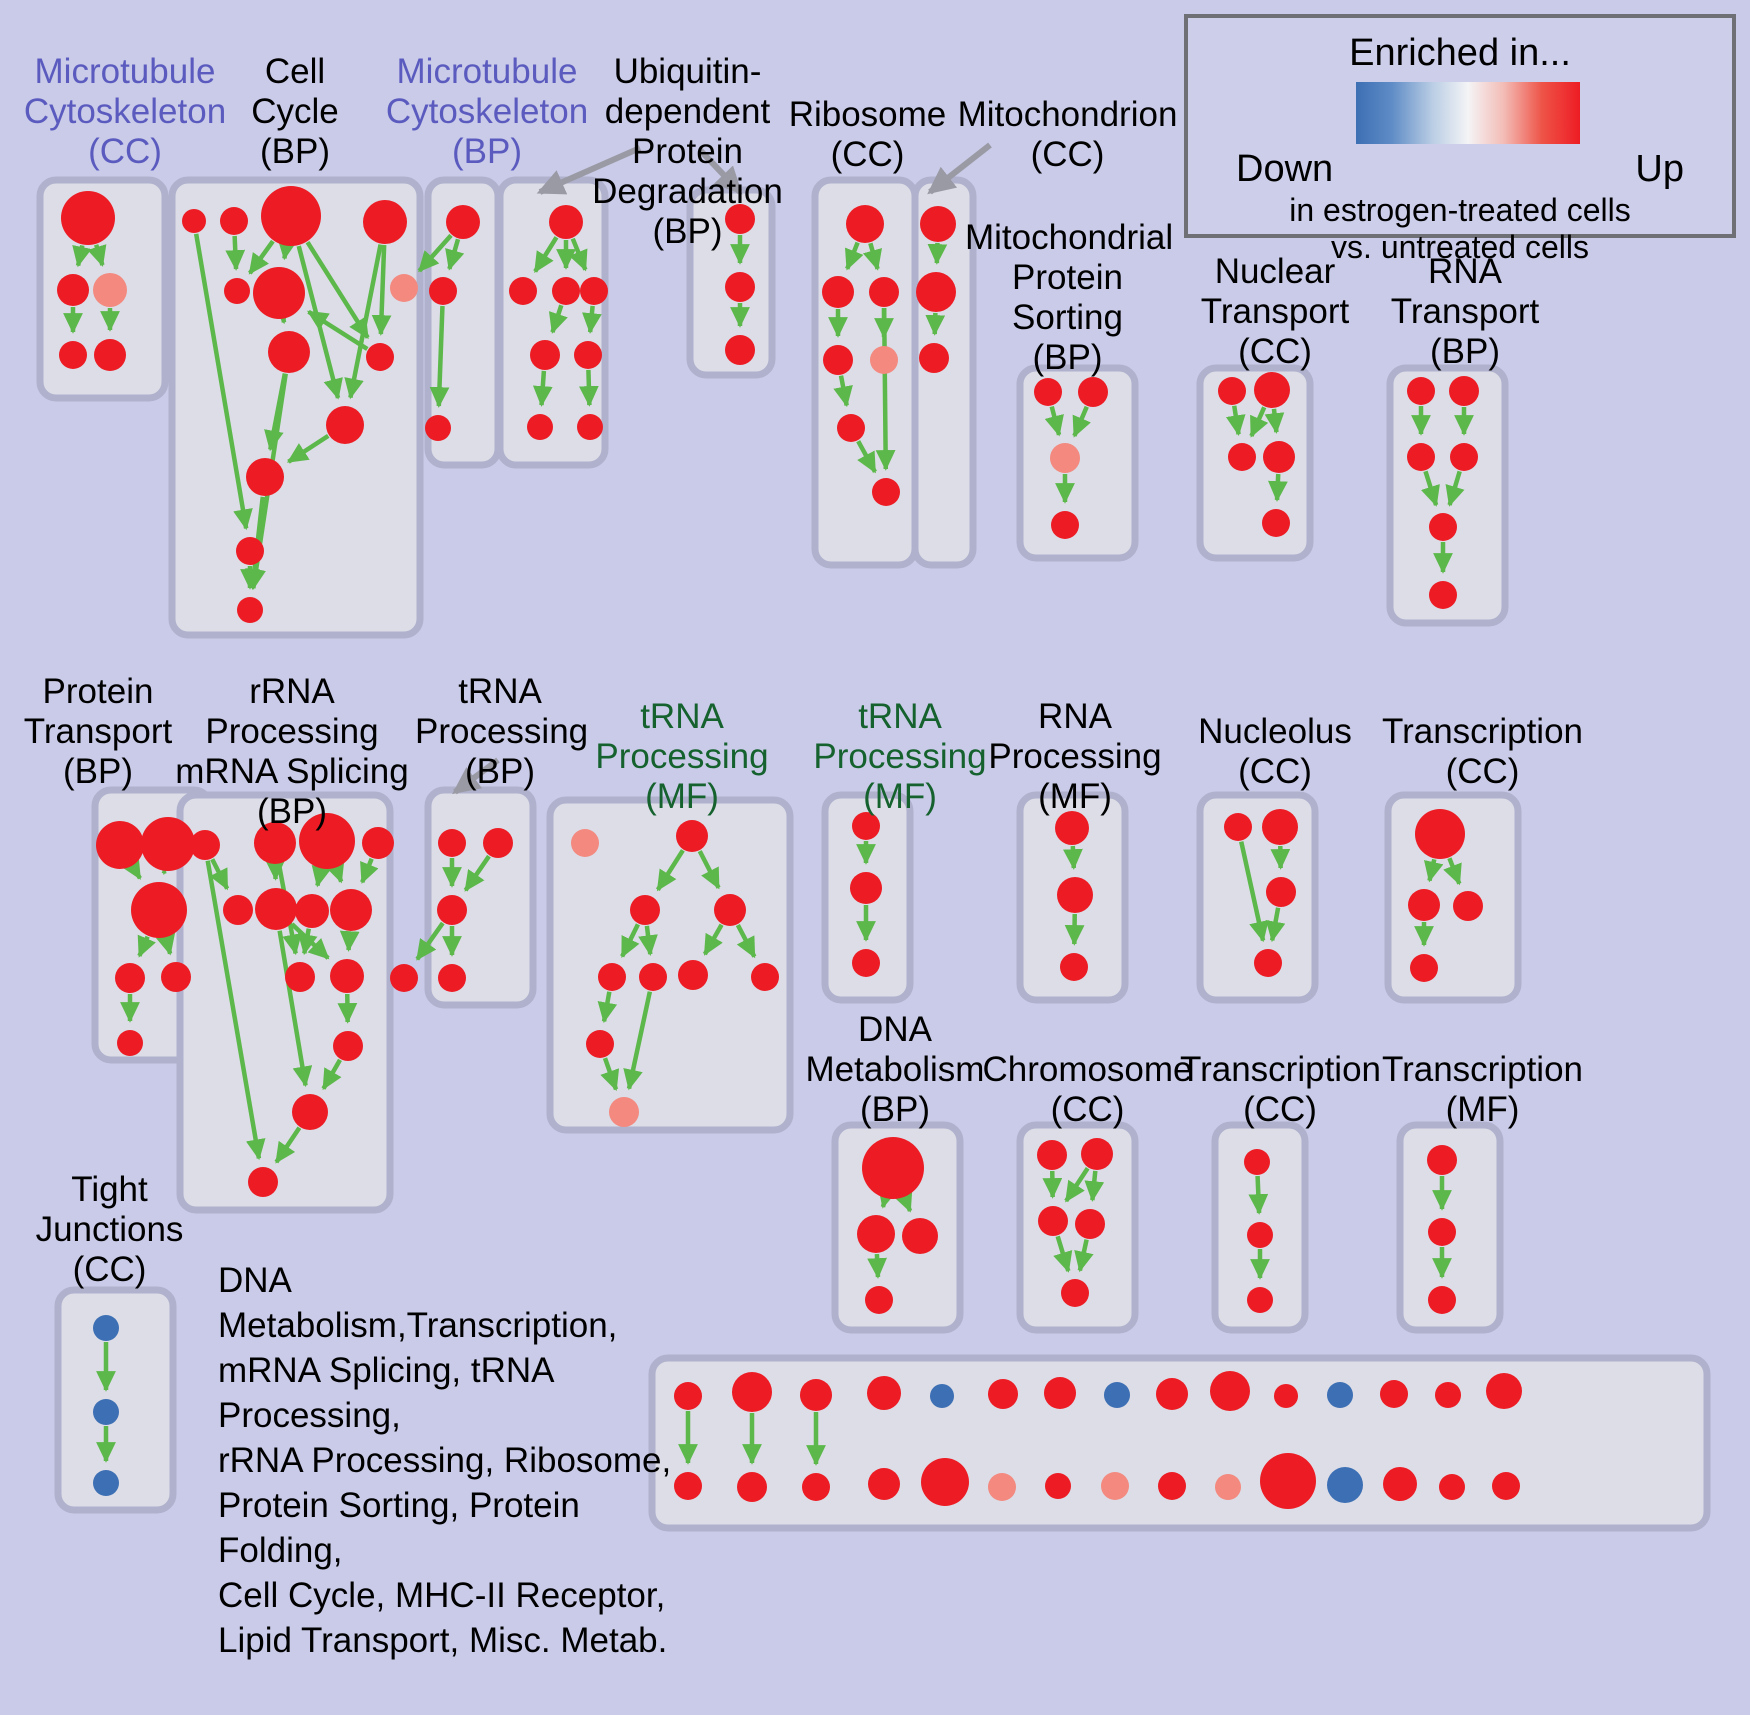 This screenshot has height=1715, width=1750. Describe the element at coordinates (1275, 751) in the screenshot. I see `cluster-label-nucleolus-cc: Nucleolus (CC)` at that location.